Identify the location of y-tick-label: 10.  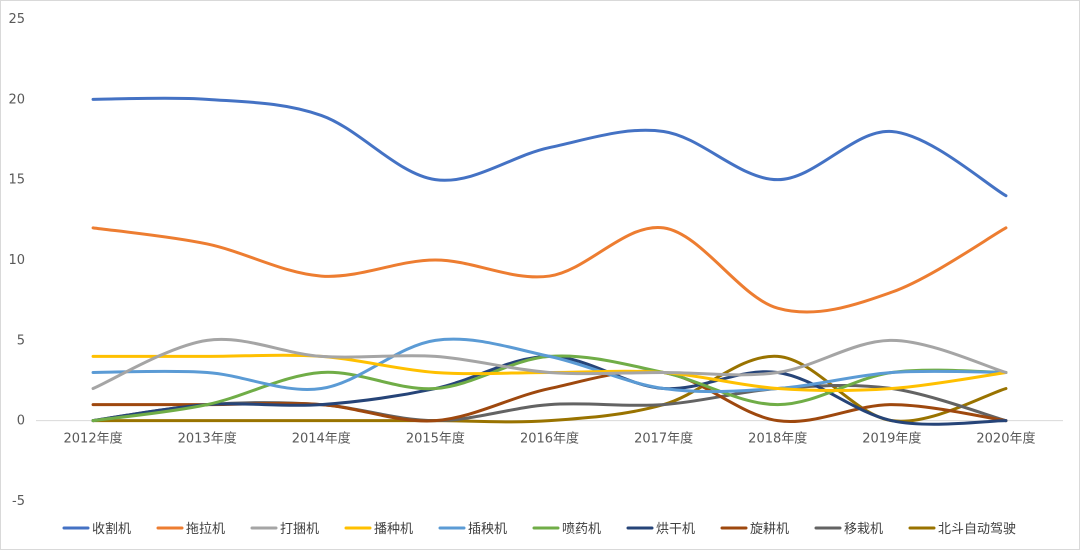
(16, 260).